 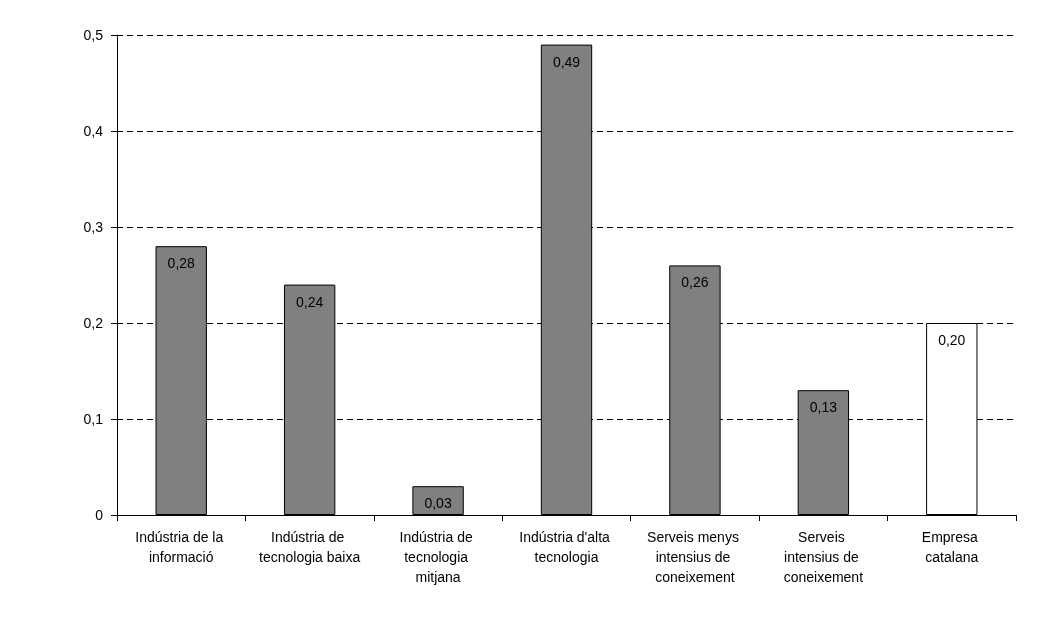 What do you see at coordinates (951, 547) in the screenshot?
I see `x-tick-label: Empresa catalana` at bounding box center [951, 547].